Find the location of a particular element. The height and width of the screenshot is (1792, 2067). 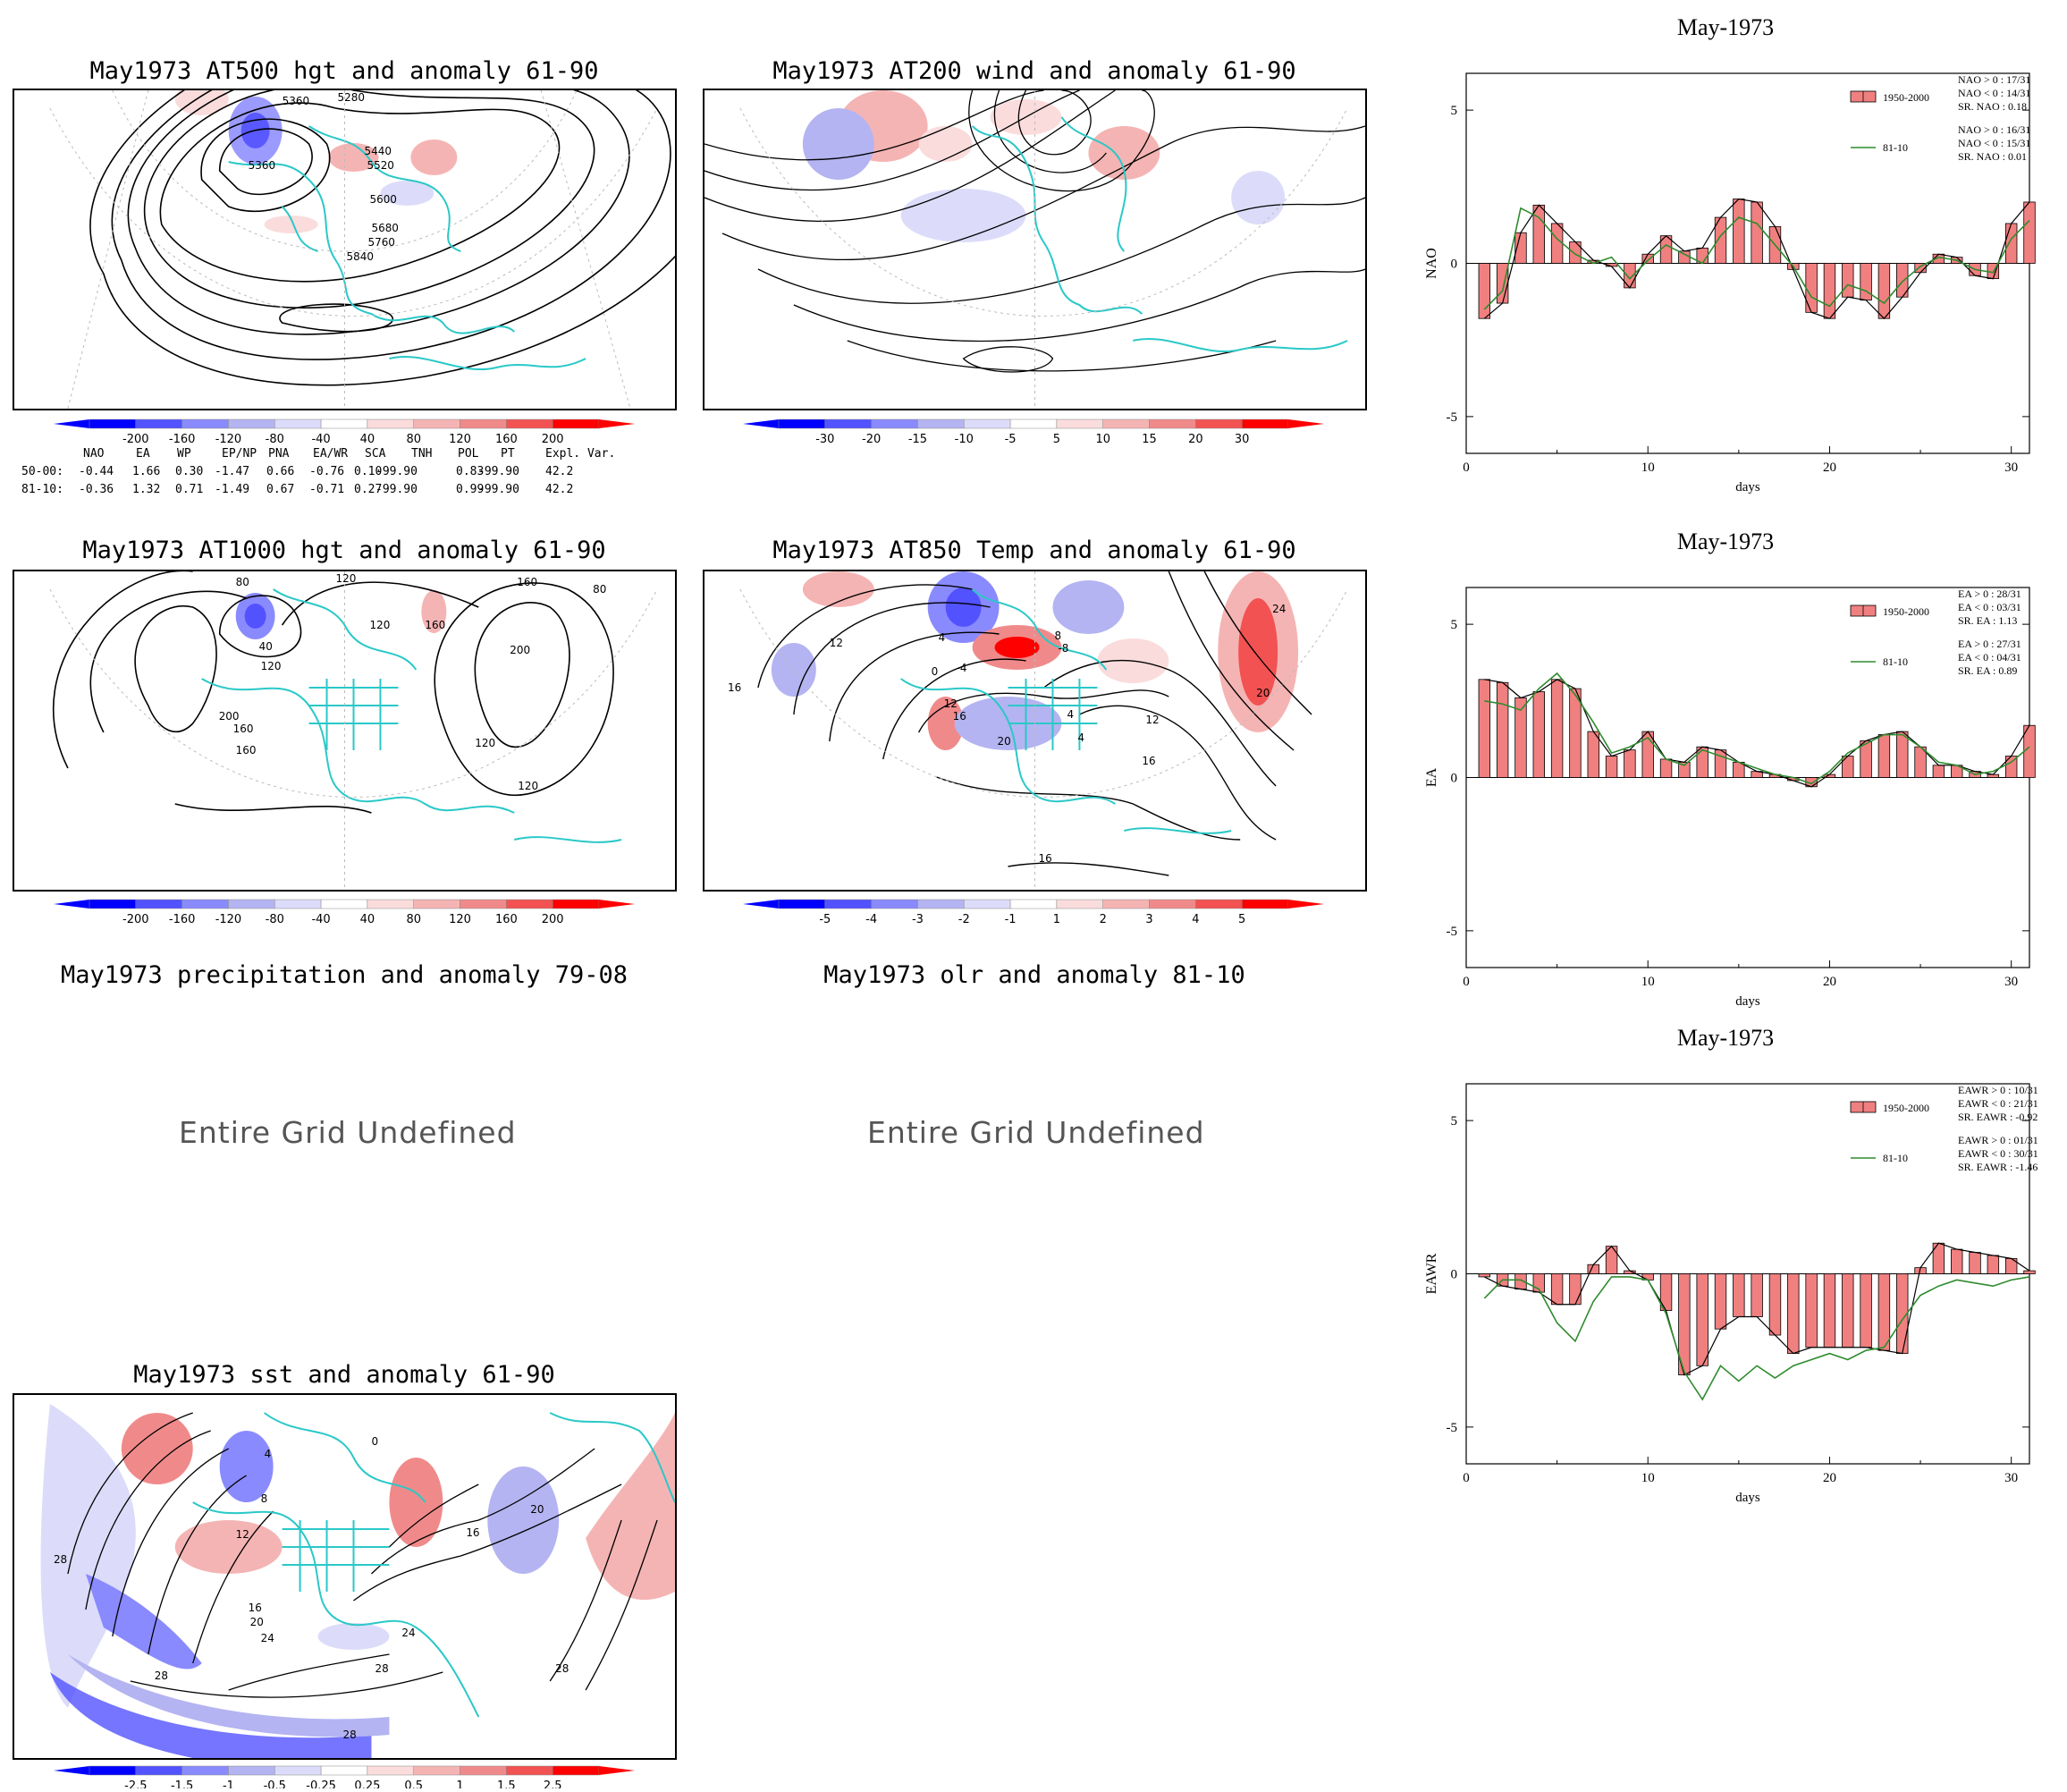

colorbar-label: -1 is located at coordinates (228, 1783).